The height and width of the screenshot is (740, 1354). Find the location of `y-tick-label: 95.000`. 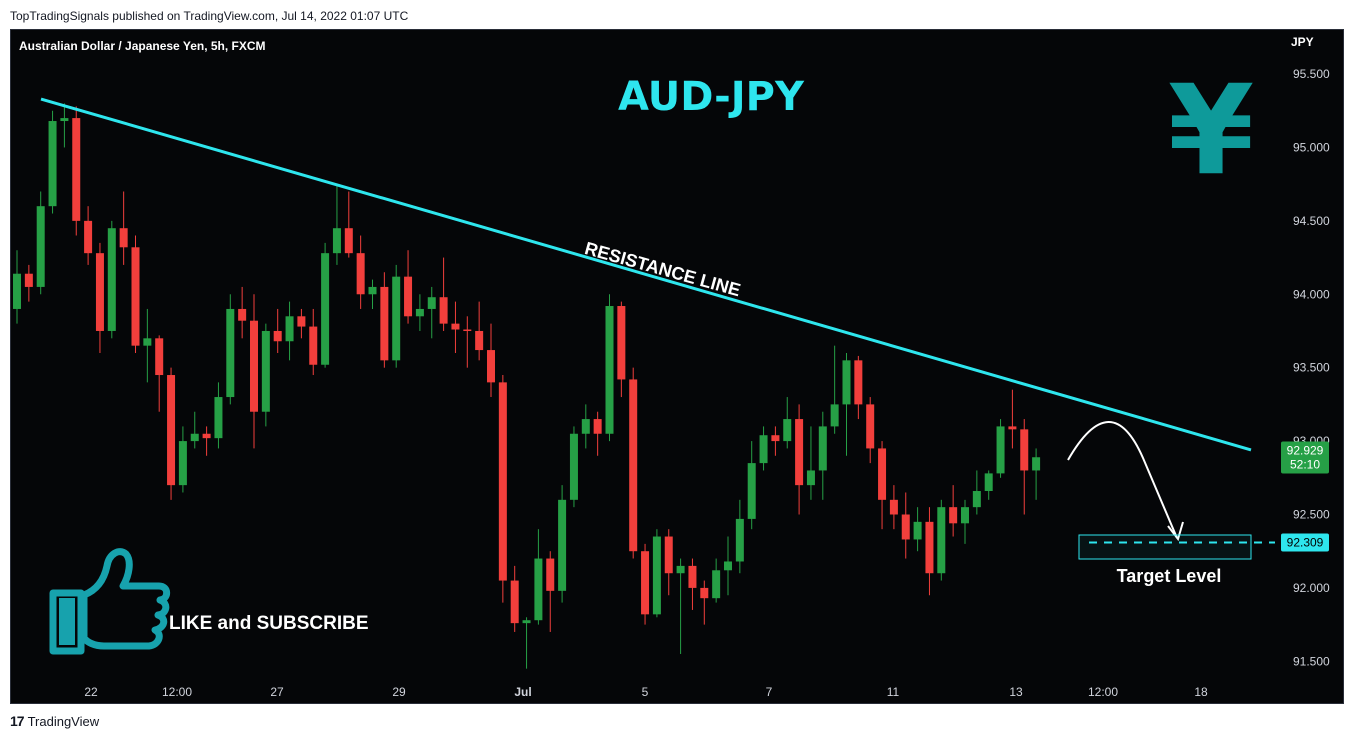

y-tick-label: 95.000 is located at coordinates (1311, 147).